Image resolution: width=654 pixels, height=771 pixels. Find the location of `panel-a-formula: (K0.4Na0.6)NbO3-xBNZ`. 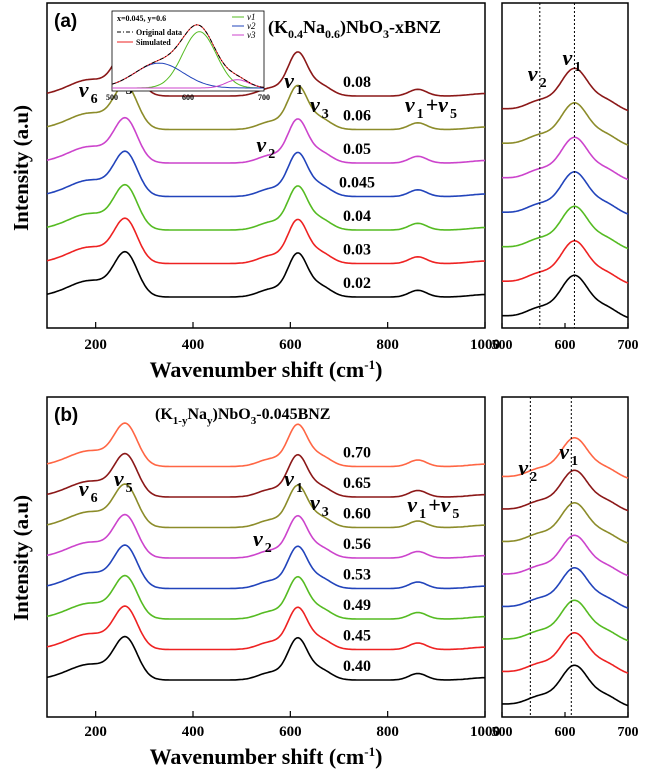

panel-a-formula: (K0.4Na0.6)NbO3-xBNZ is located at coordinates (354, 29).